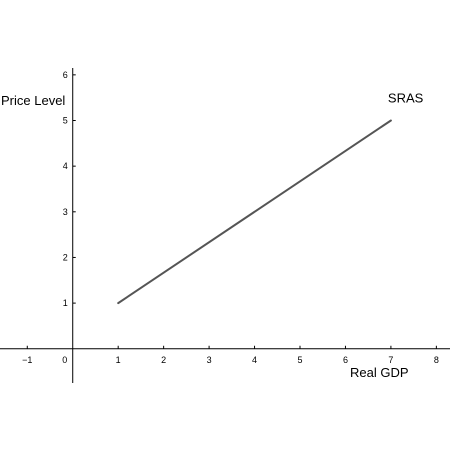 Image resolution: width=450 pixels, height=450 pixels. What do you see at coordinates (65, 121) in the screenshot?
I see `y-tick-label: 5` at bounding box center [65, 121].